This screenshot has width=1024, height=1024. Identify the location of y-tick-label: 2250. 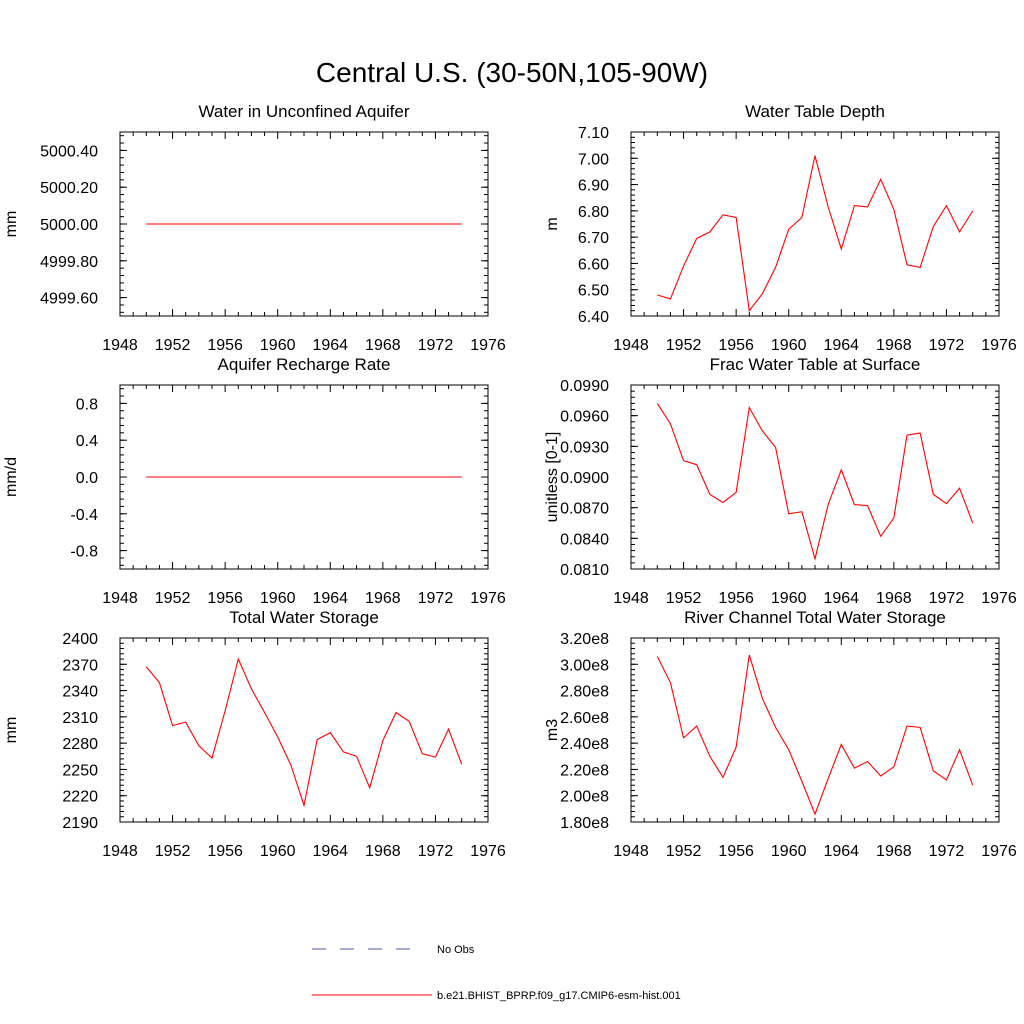
(80, 770).